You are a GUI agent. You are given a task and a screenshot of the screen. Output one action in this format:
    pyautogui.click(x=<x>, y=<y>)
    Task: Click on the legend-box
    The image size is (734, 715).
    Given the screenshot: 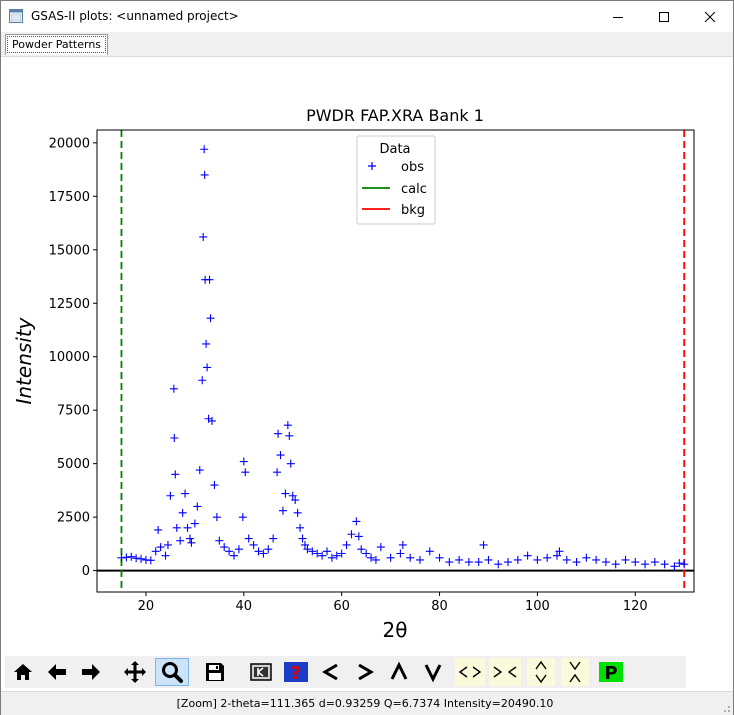 What is the action you would take?
    pyautogui.click(x=396, y=180)
    